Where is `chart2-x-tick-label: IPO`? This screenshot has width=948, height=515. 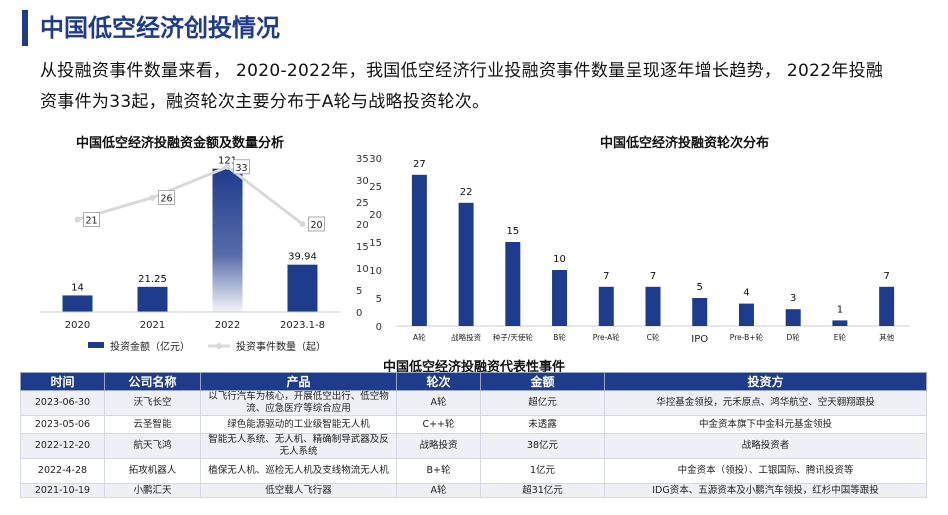 chart2-x-tick-label: IPO is located at coordinates (699, 339).